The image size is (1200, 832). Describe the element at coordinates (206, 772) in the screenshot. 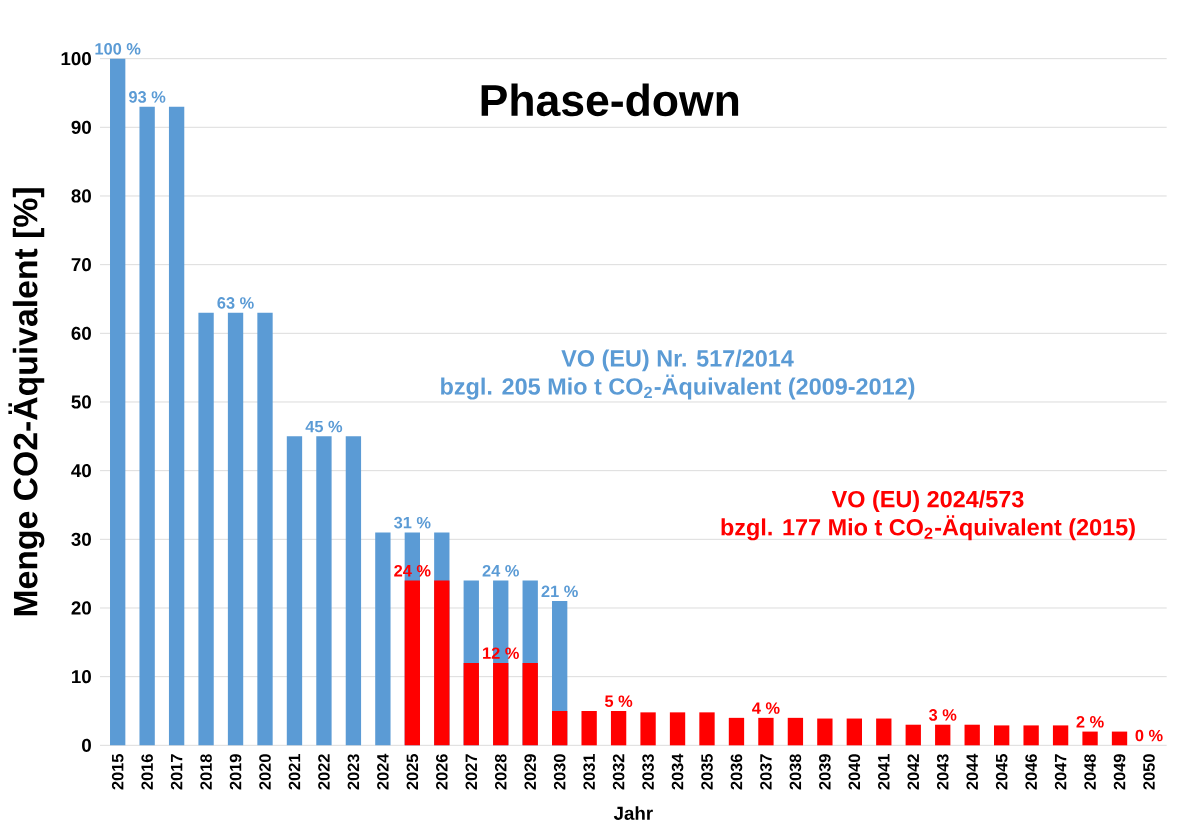

I see `x-tick-label: 2018` at that location.